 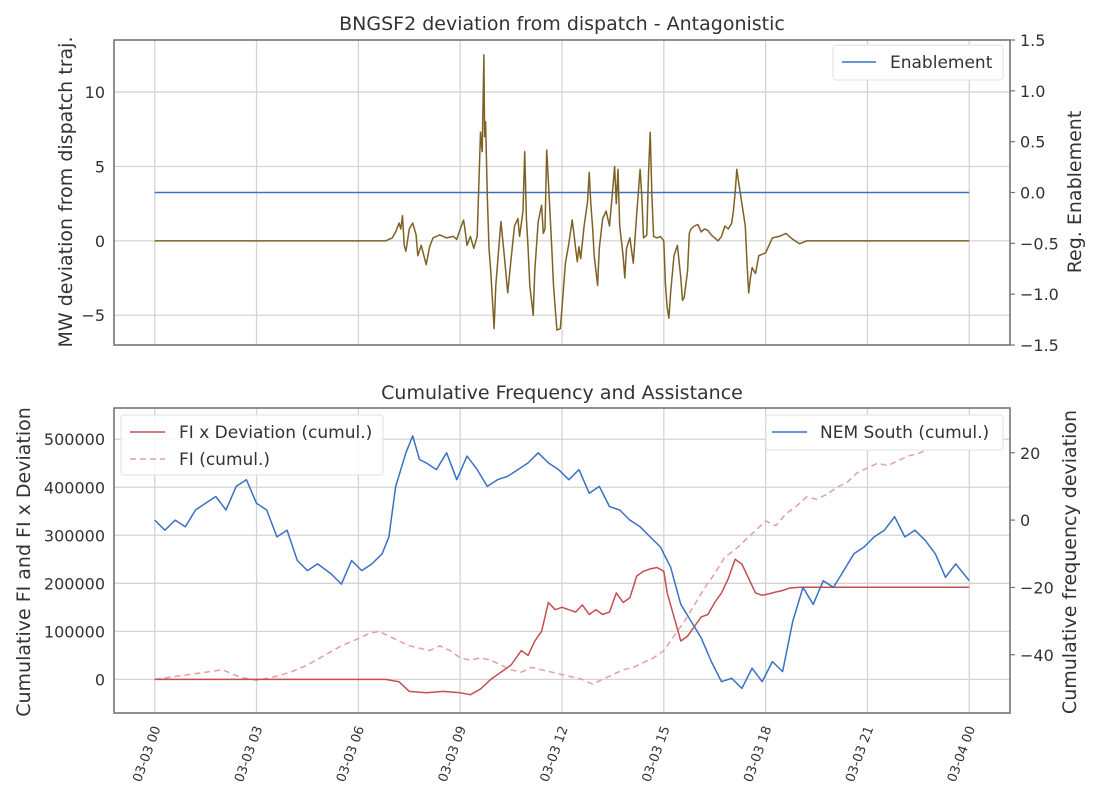 What do you see at coordinates (100, 241) in the screenshot?
I see `top-y-tick-label: 0` at bounding box center [100, 241].